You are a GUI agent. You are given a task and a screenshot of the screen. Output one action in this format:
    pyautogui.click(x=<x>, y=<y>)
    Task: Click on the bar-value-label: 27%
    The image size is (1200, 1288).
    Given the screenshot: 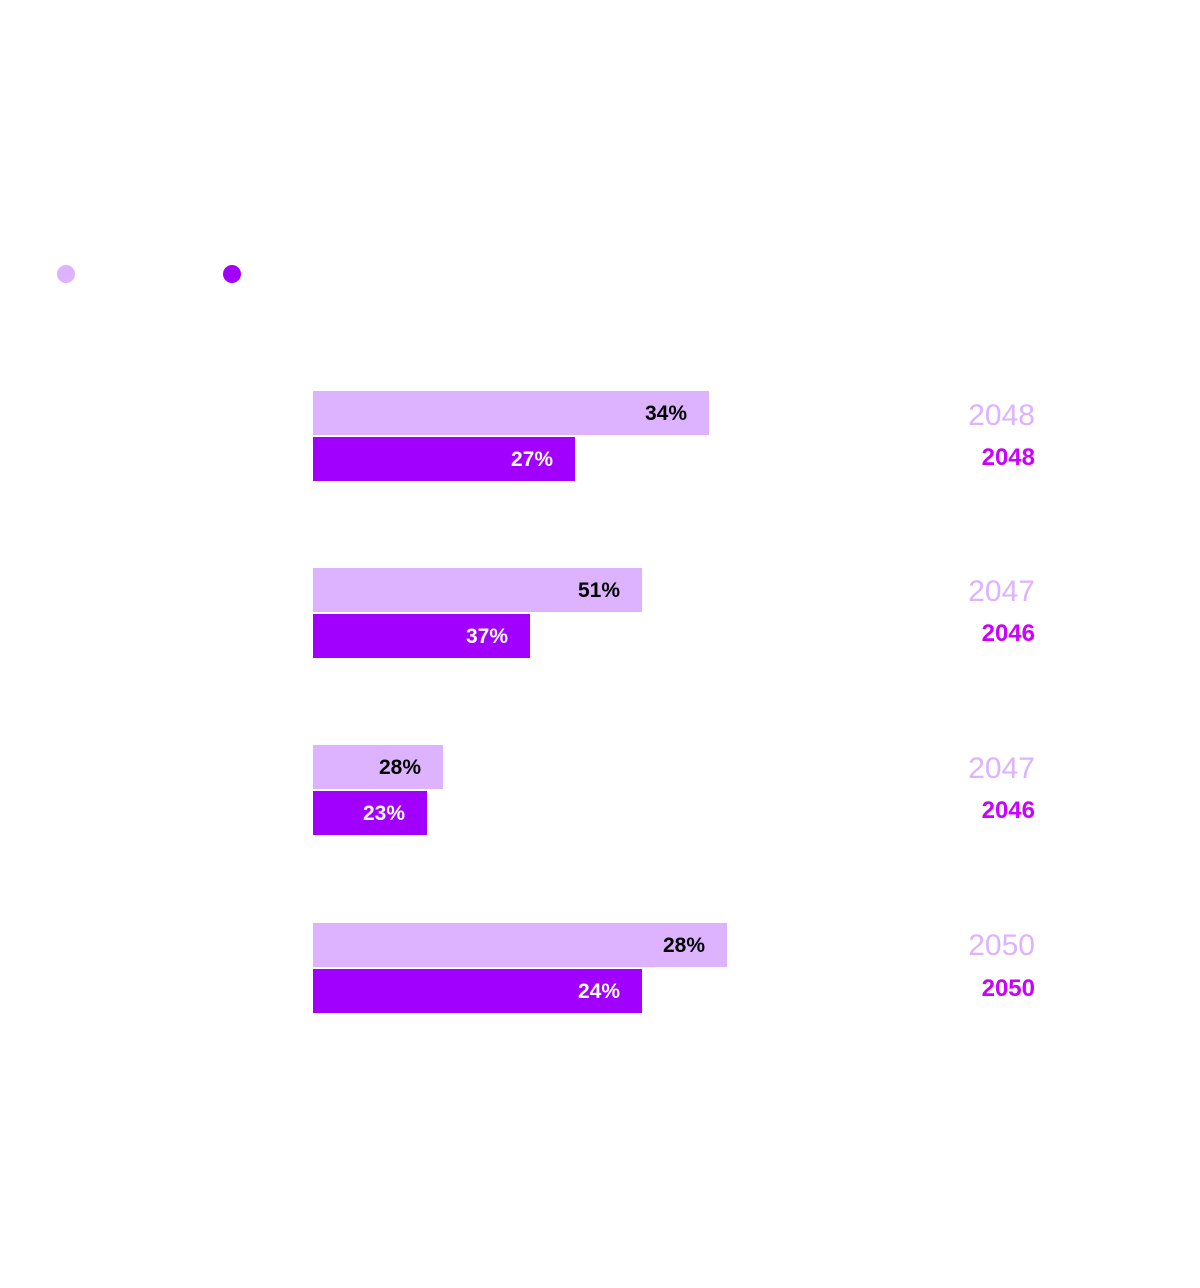 What is the action you would take?
    pyautogui.click(x=532, y=459)
    